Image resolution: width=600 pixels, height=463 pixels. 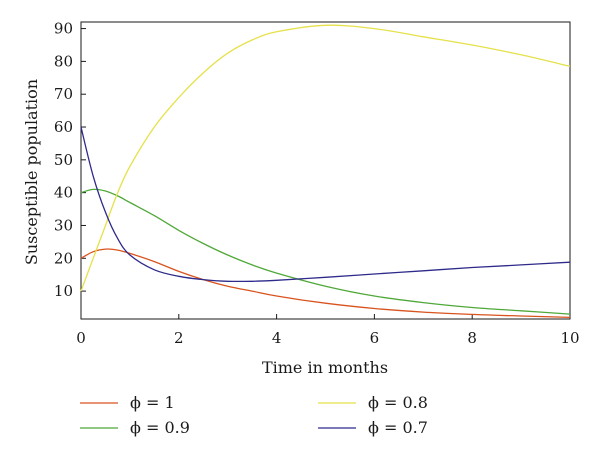 What do you see at coordinates (254, 415) in the screenshot?
I see `legend: ϕ = 1 ϕ = 0.9 ϕ = 0.8 ϕ = 0.7` at bounding box center [254, 415].